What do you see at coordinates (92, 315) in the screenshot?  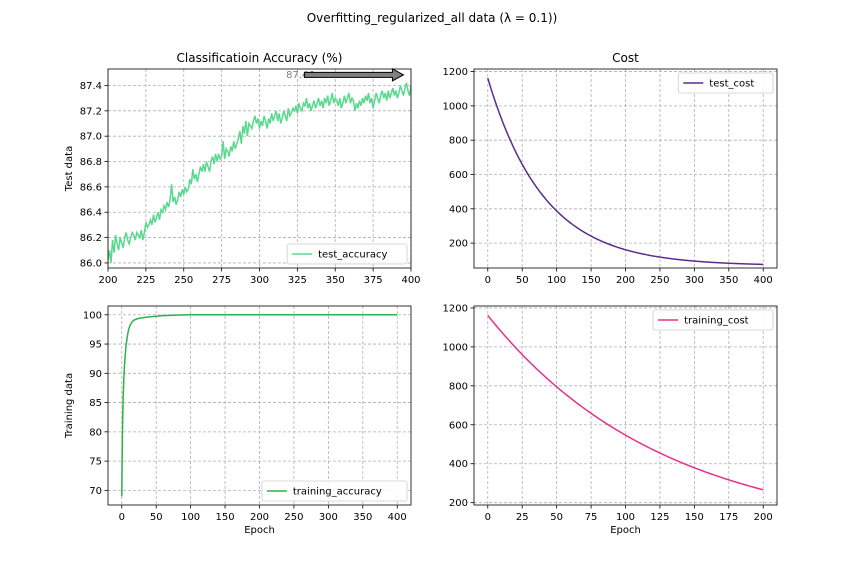 I see `y-tick-label: 100` at bounding box center [92, 315].